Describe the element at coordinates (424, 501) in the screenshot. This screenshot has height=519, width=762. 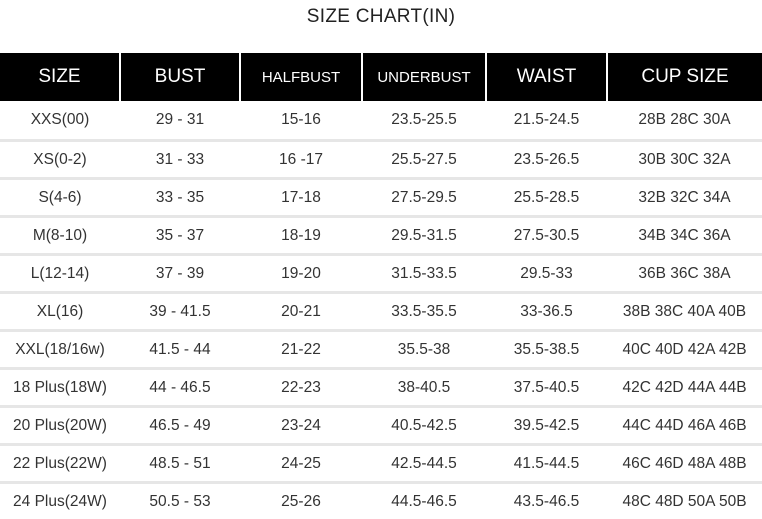
I see `cell-underbust: 44.5-46.5` at that location.